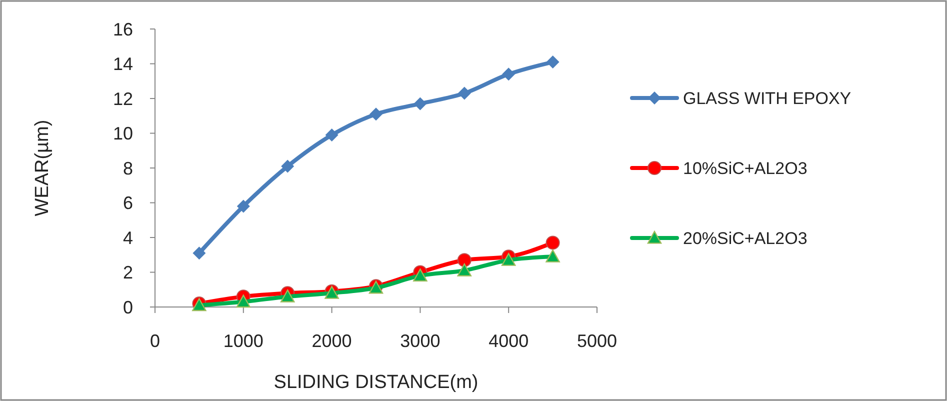  I want to click on x-tick-label: 4000, so click(508, 341).